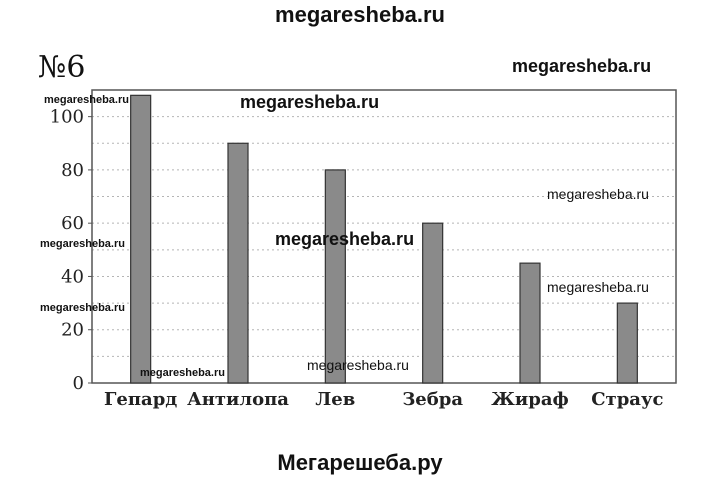 This screenshot has width=720, height=484. Describe the element at coordinates (78, 383) in the screenshot. I see `y-tick-label: 0` at that location.